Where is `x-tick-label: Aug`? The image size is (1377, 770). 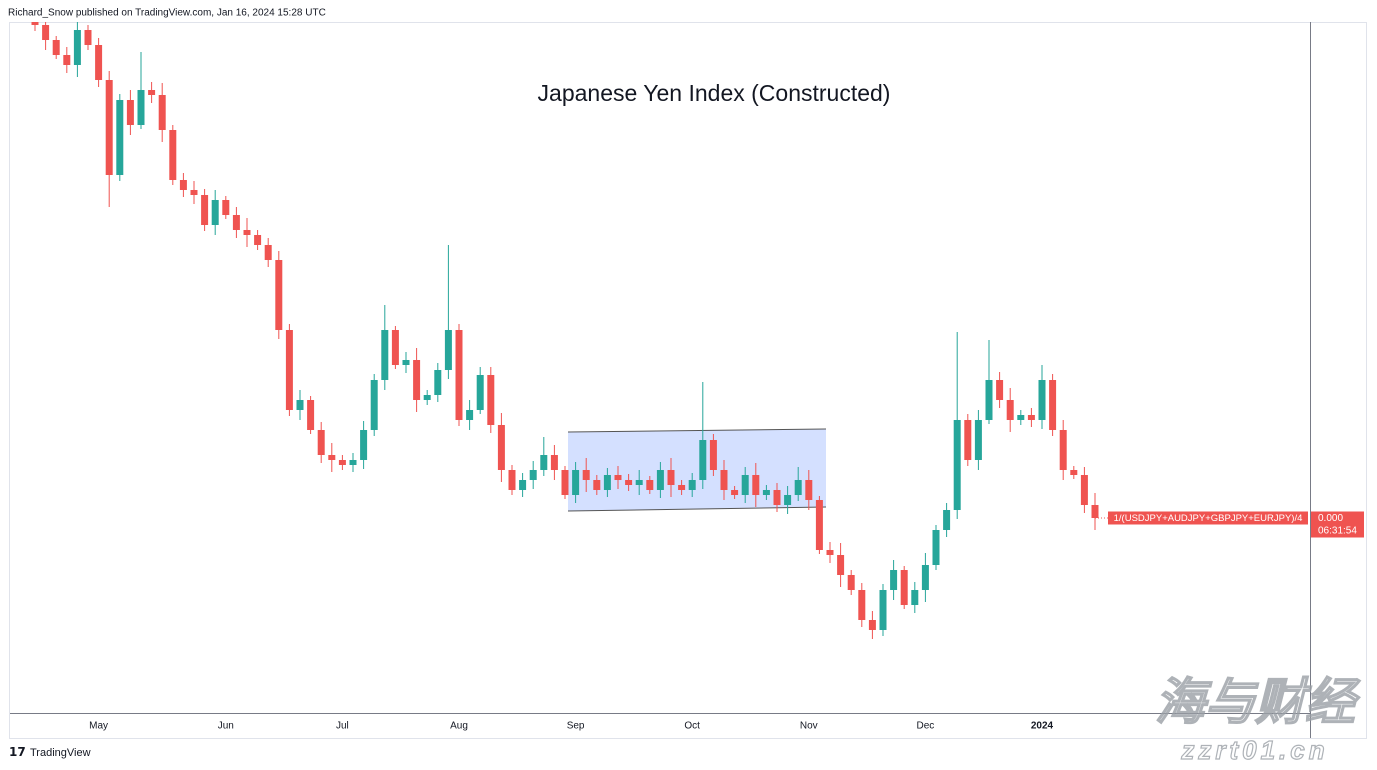
x-tick-label: Aug is located at coordinates (459, 726).